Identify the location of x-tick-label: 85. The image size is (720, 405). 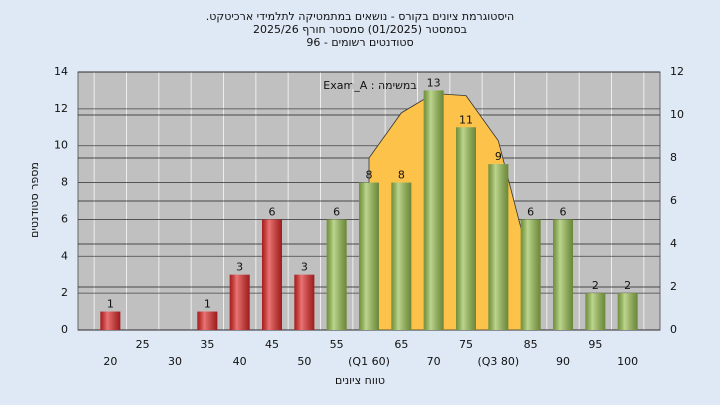
(531, 344).